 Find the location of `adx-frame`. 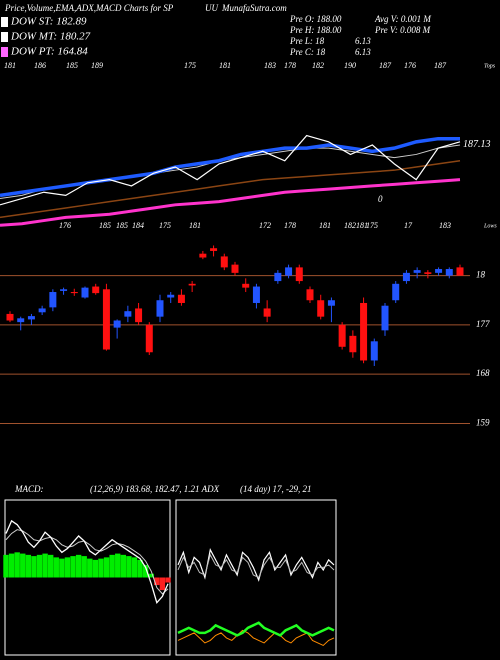

adx-frame is located at coordinates (256, 577).